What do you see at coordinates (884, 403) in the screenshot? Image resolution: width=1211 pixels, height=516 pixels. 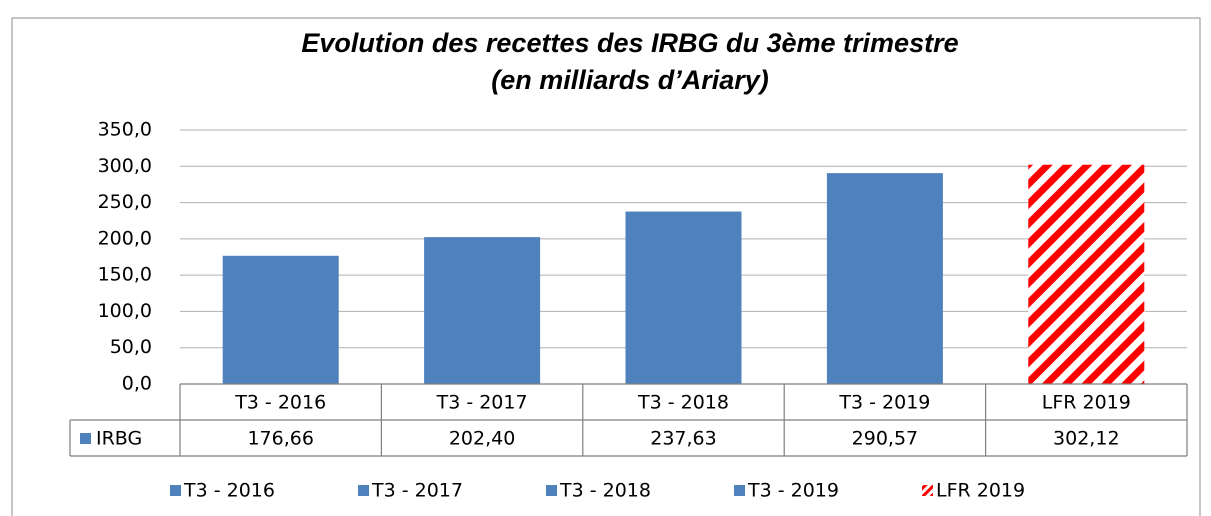 I see `x-tick-label: T3 - 2019` at bounding box center [884, 403].